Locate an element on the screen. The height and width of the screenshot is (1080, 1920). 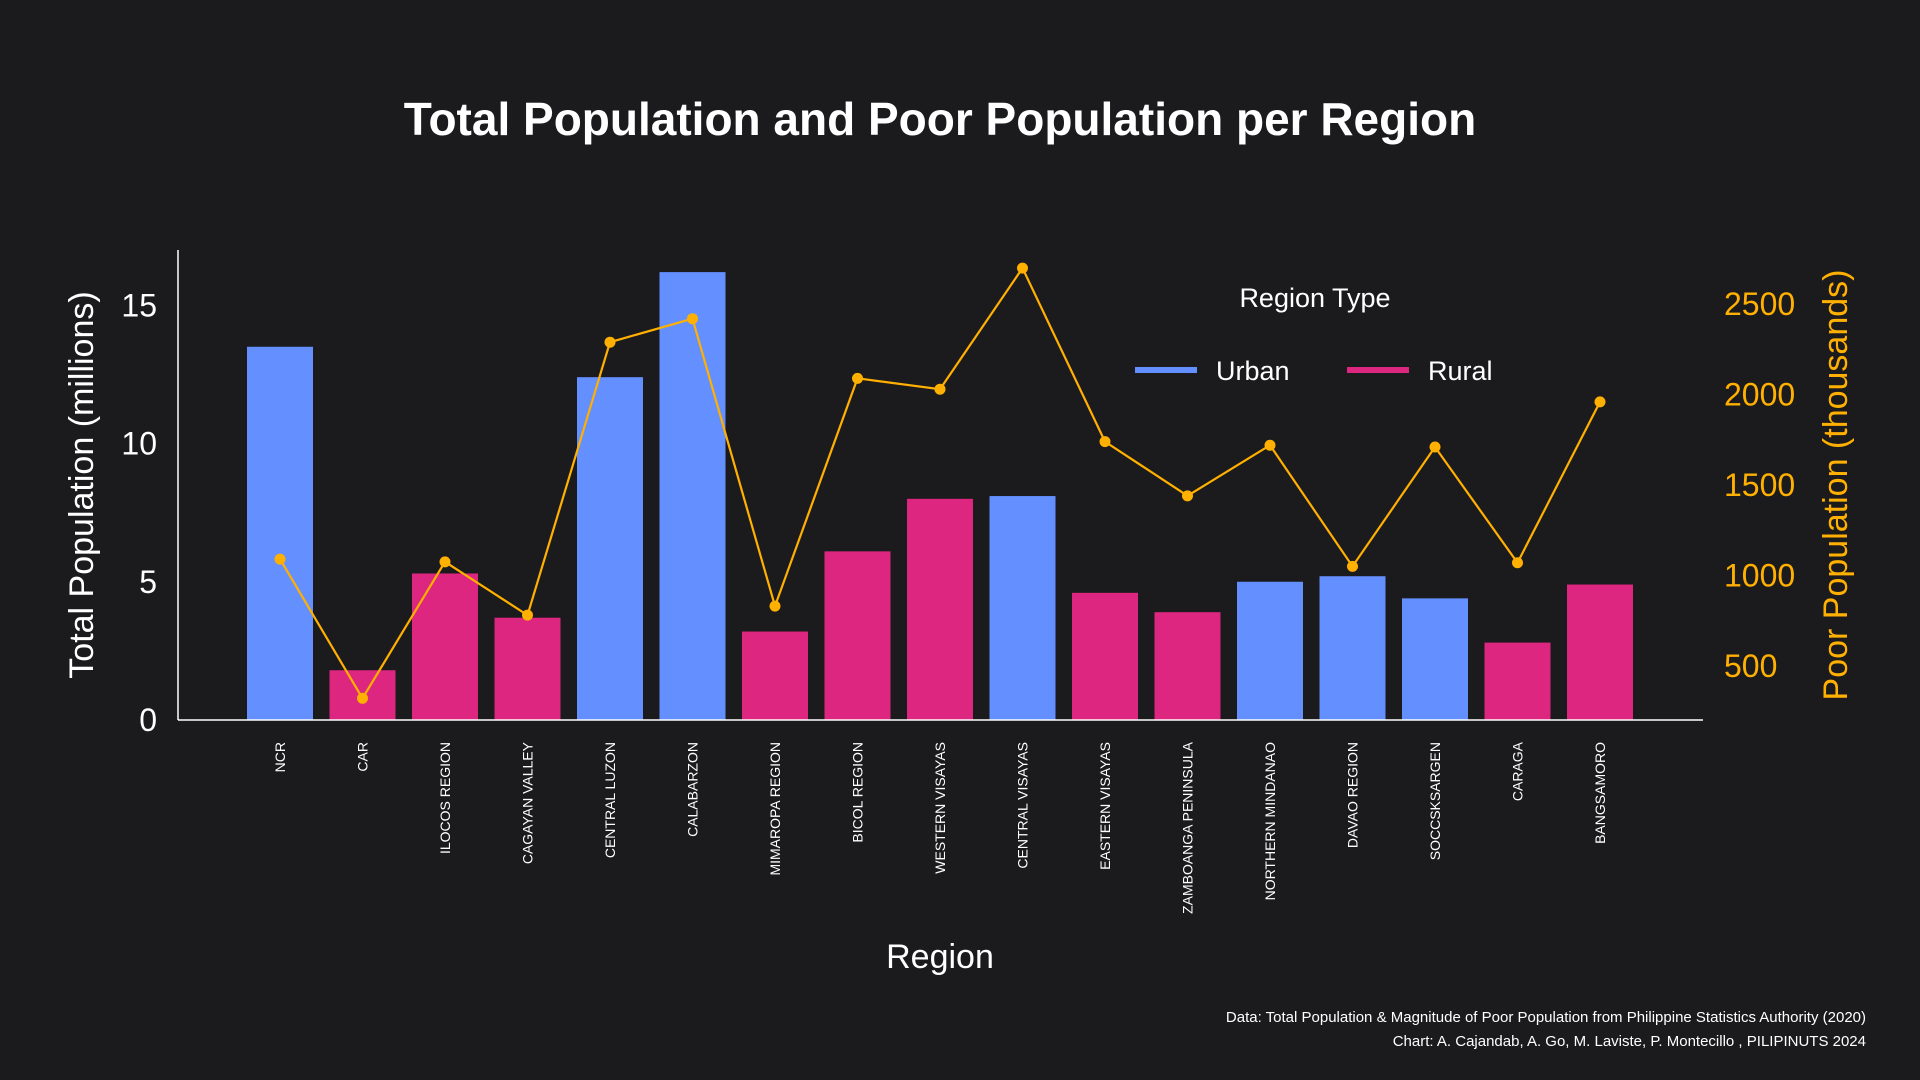
x-tick-label: DAVAO REGION is located at coordinates (1353, 795).